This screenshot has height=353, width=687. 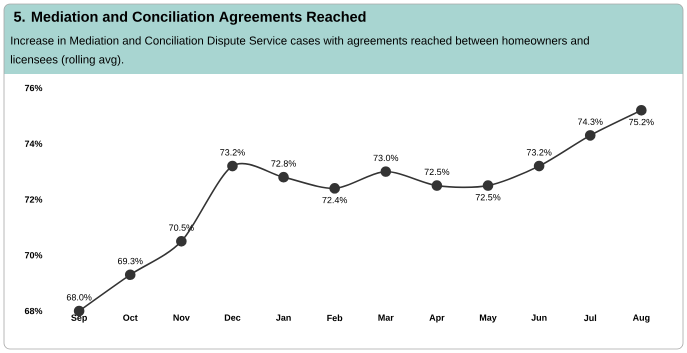 What do you see at coordinates (33, 199) in the screenshot?
I see `y-tick-label: 72%` at bounding box center [33, 199].